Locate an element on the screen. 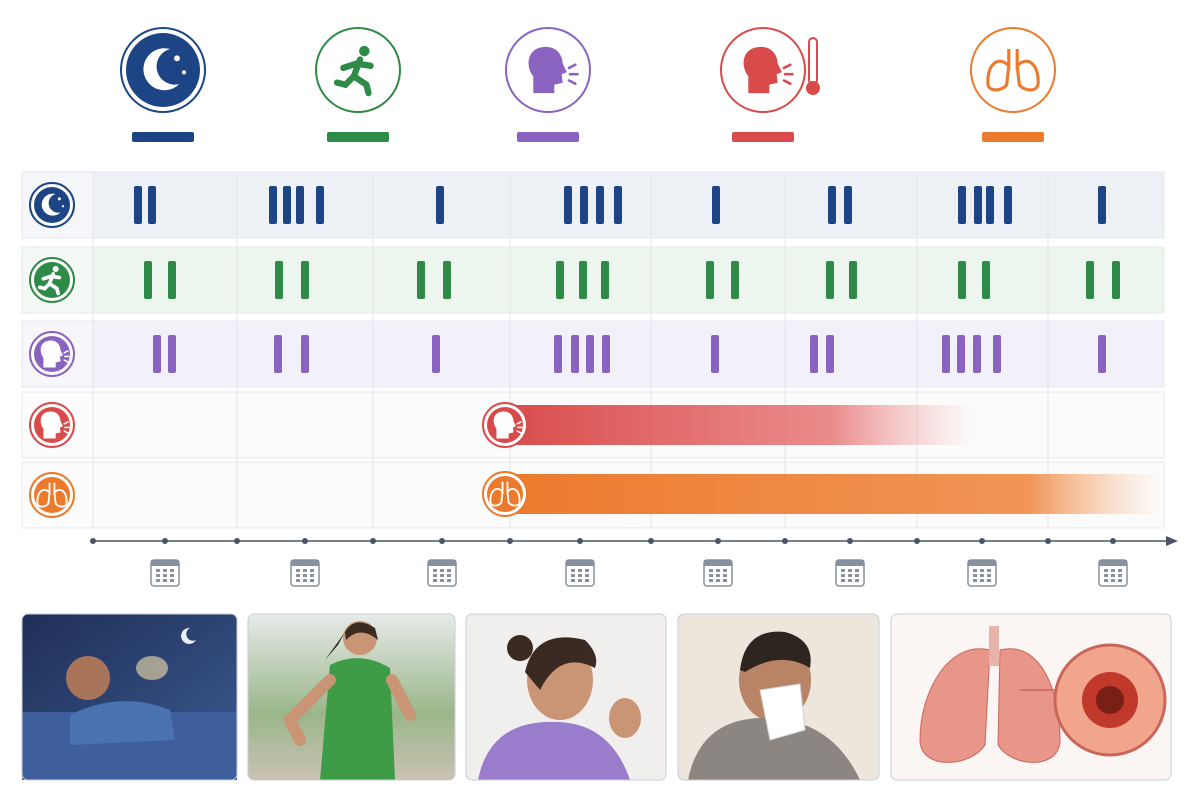  runner-arms is located at coordinates (349, 710).